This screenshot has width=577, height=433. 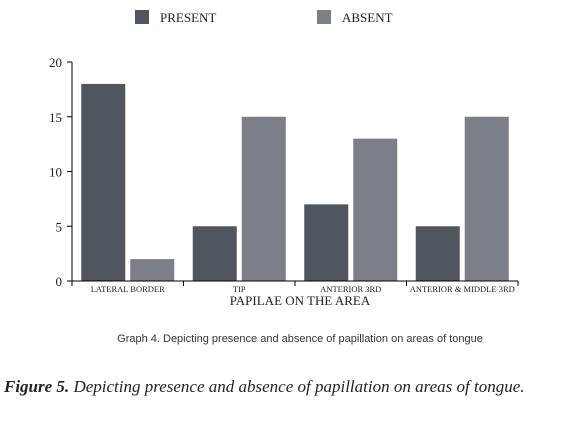 I want to click on bar-absent-anterior-3rd, so click(x=375, y=209).